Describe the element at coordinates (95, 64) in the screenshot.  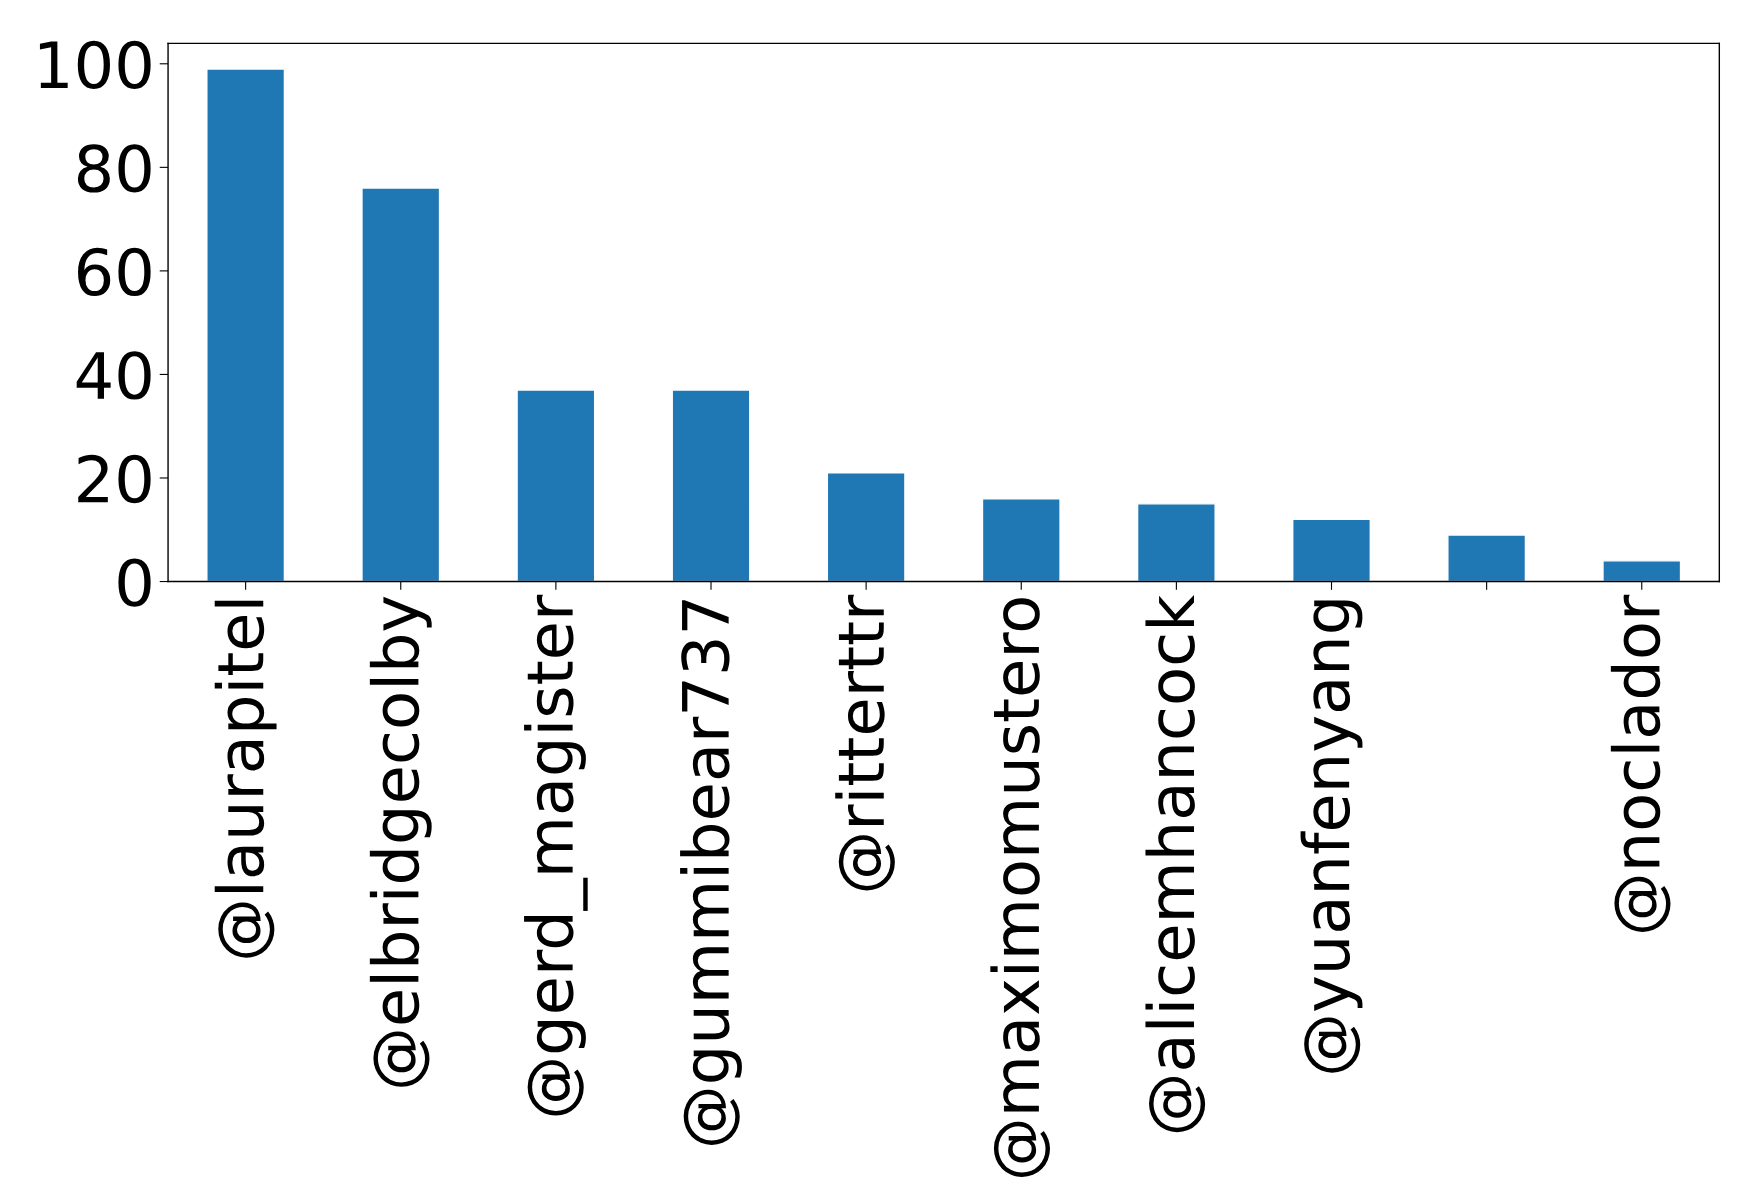
I see `y-tick-label: 100` at that location.